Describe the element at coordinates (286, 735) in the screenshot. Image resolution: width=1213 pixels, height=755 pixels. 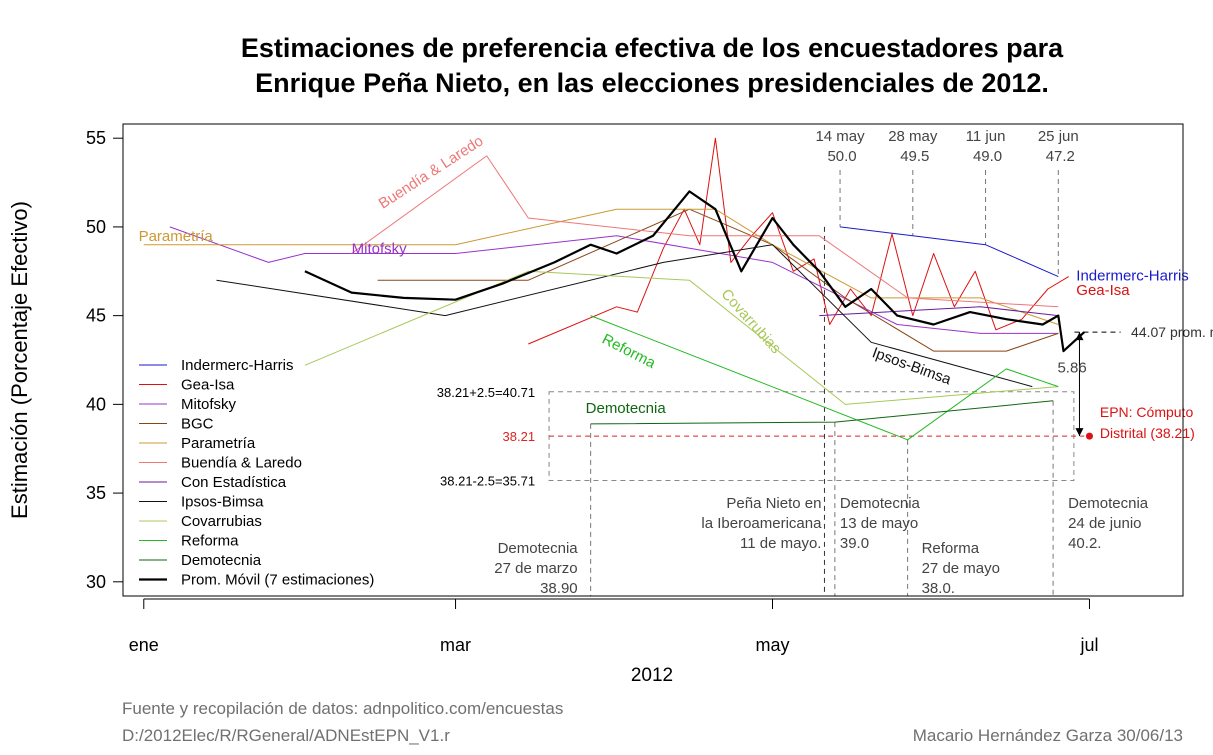
I see `source-line-2: D:/2012Elec/R/RGeneral/ADNEstEPN_V1.r` at that location.